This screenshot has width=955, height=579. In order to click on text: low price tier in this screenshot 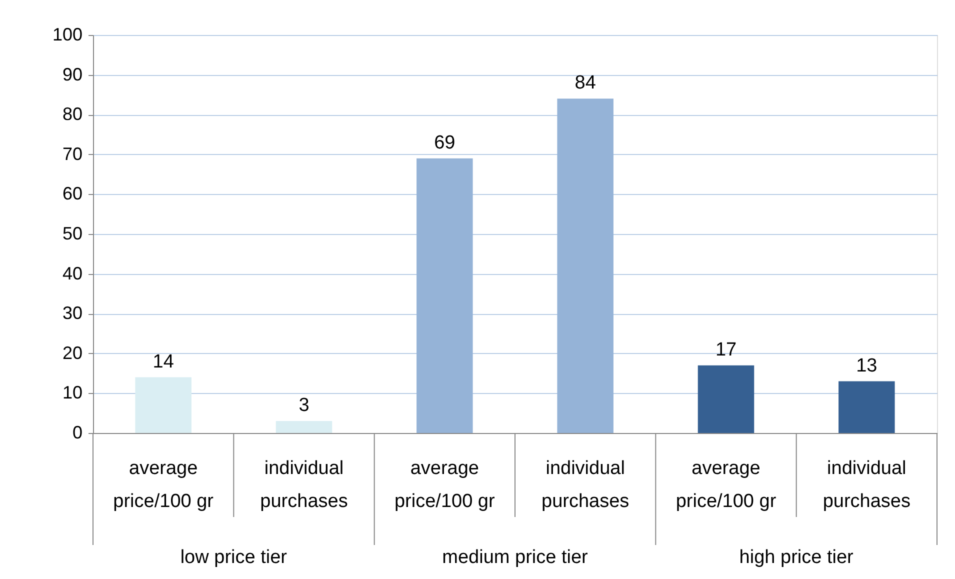, I will do `click(234, 557)`.